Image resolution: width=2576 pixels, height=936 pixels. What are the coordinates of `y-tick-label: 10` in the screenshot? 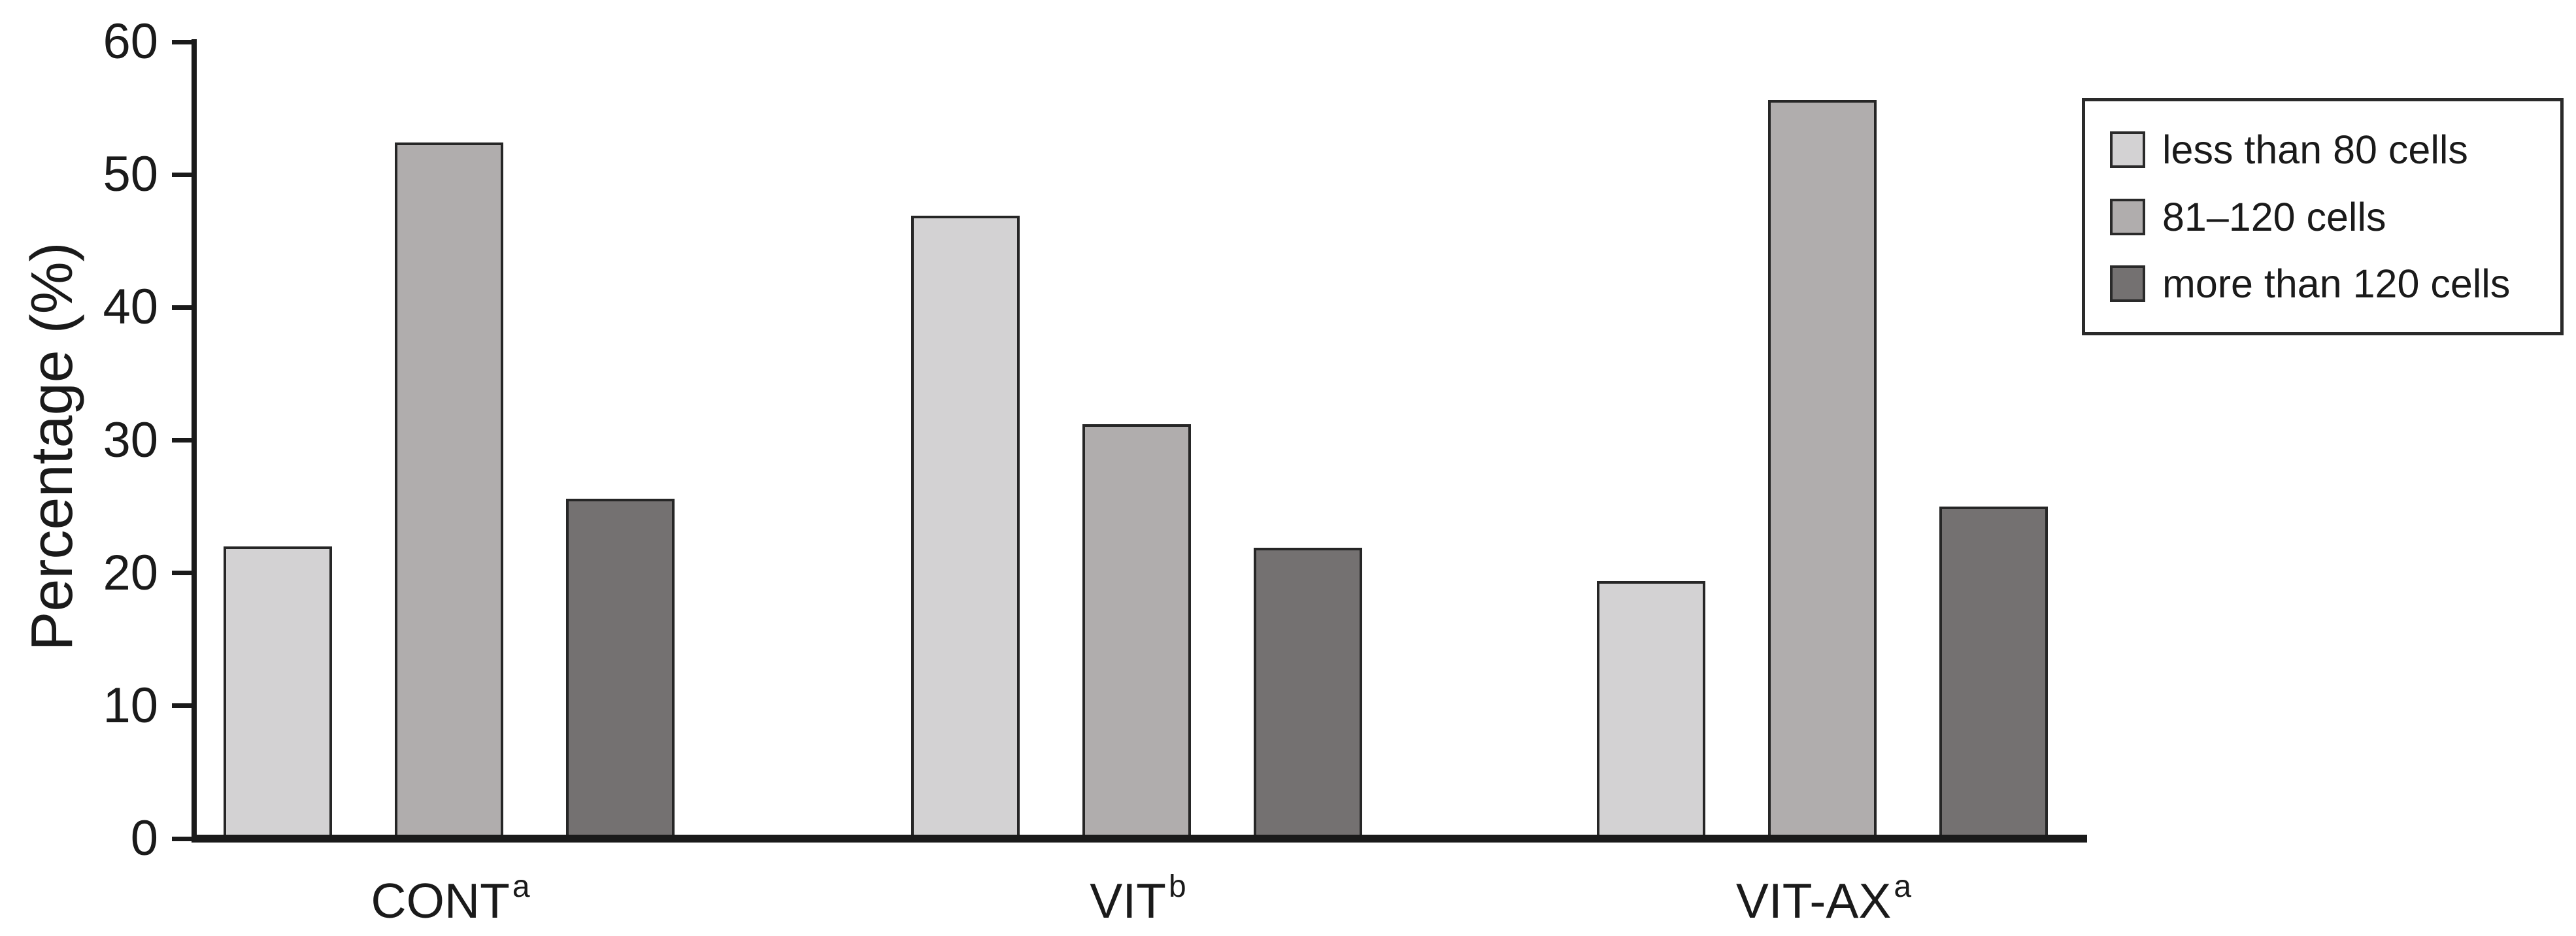 It's located at (130, 705).